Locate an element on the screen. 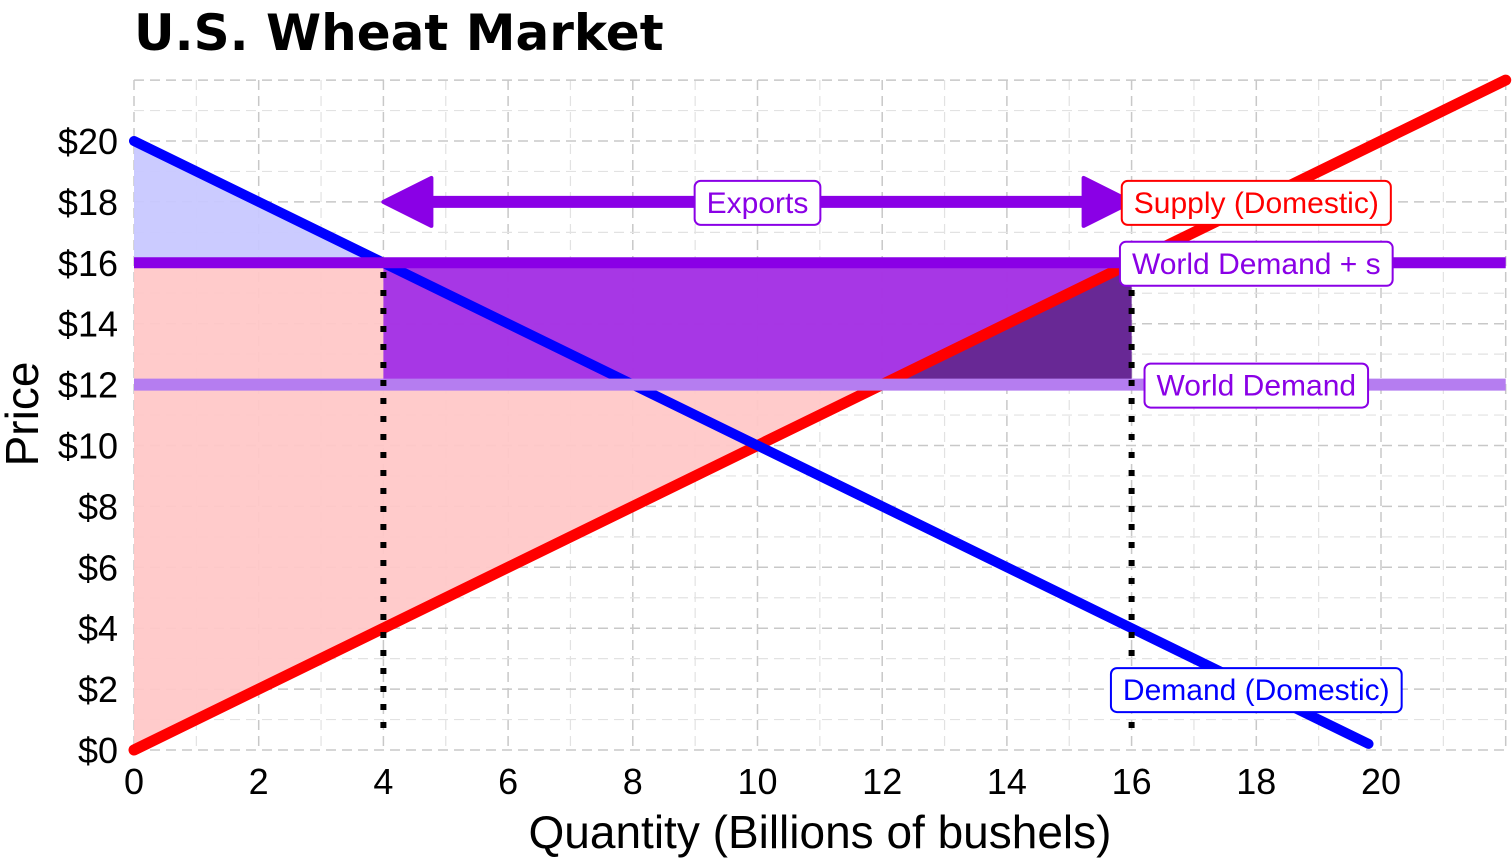  annotation-label-3: Demand (Domestic) is located at coordinates (1256, 690).